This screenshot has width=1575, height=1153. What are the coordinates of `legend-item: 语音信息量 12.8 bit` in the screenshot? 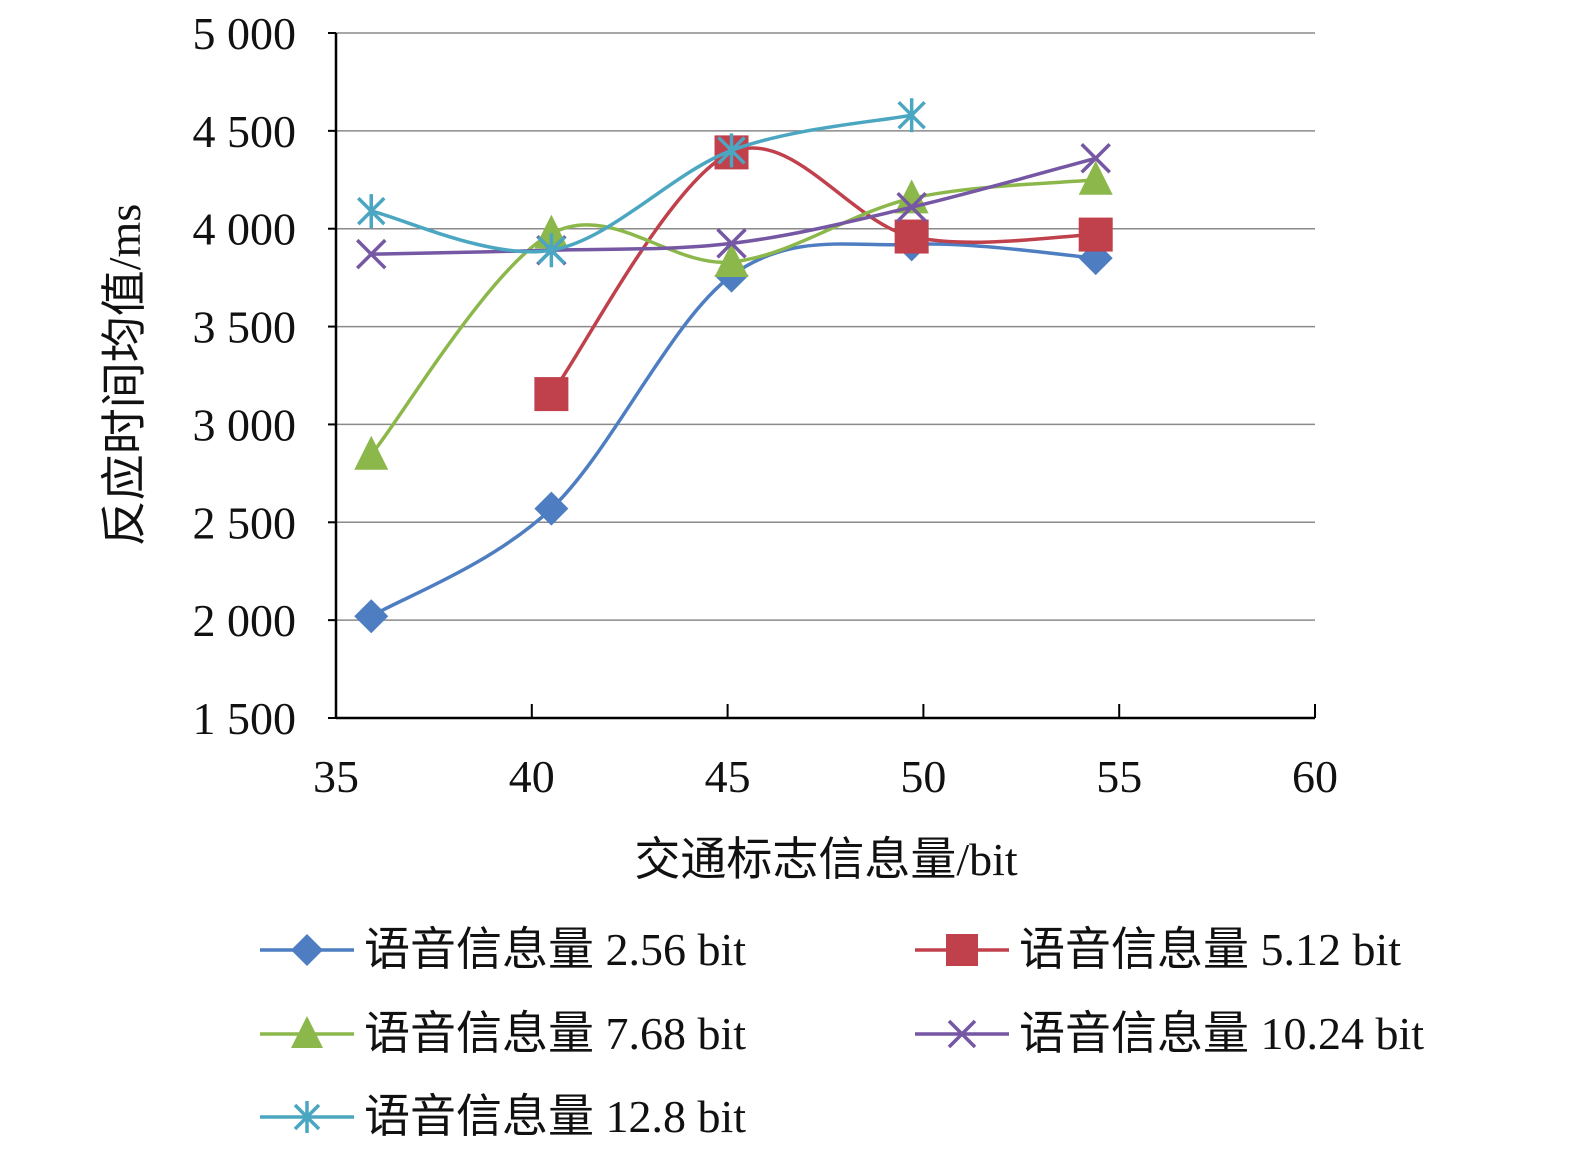 It's located at (503, 1116).